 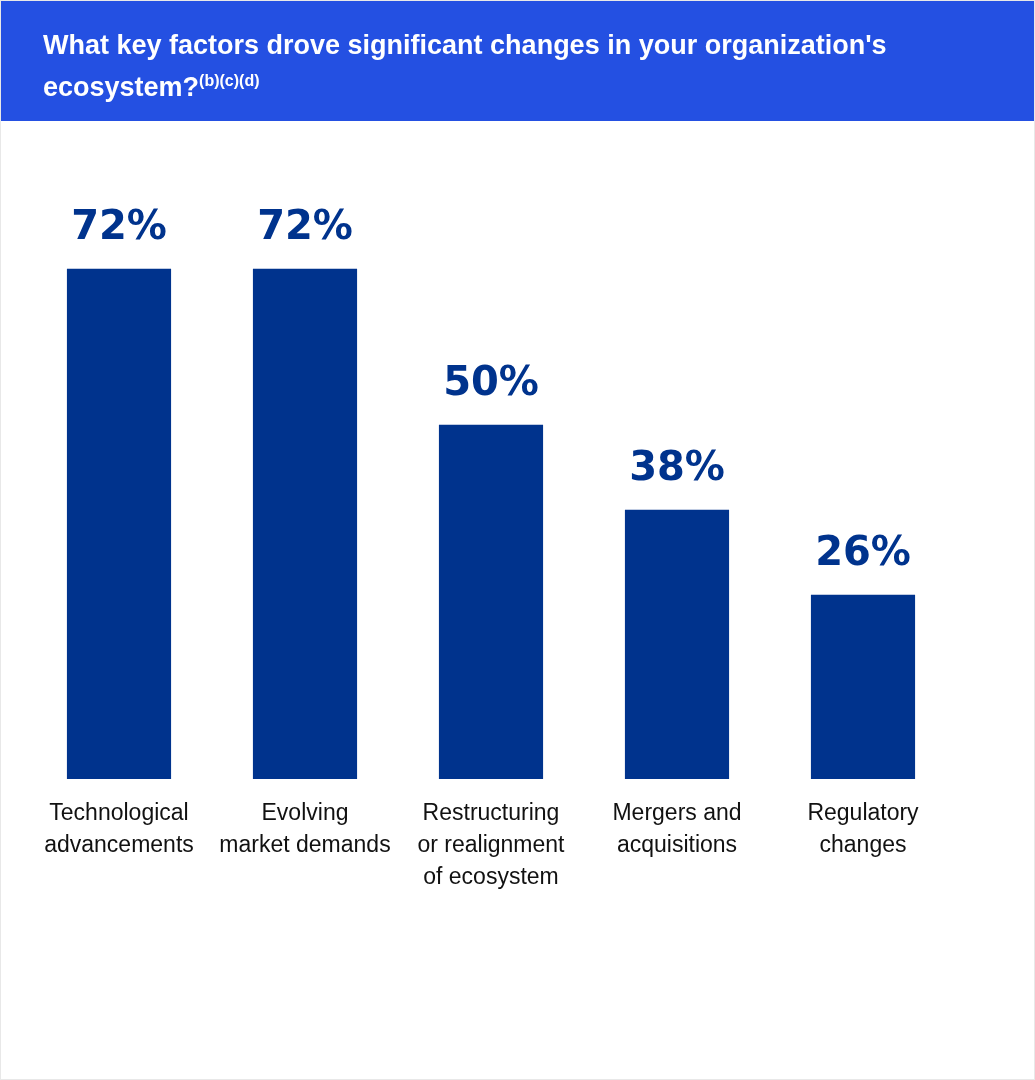 What do you see at coordinates (863, 827) in the screenshot?
I see `x-tick-label: Regulatory changes` at bounding box center [863, 827].